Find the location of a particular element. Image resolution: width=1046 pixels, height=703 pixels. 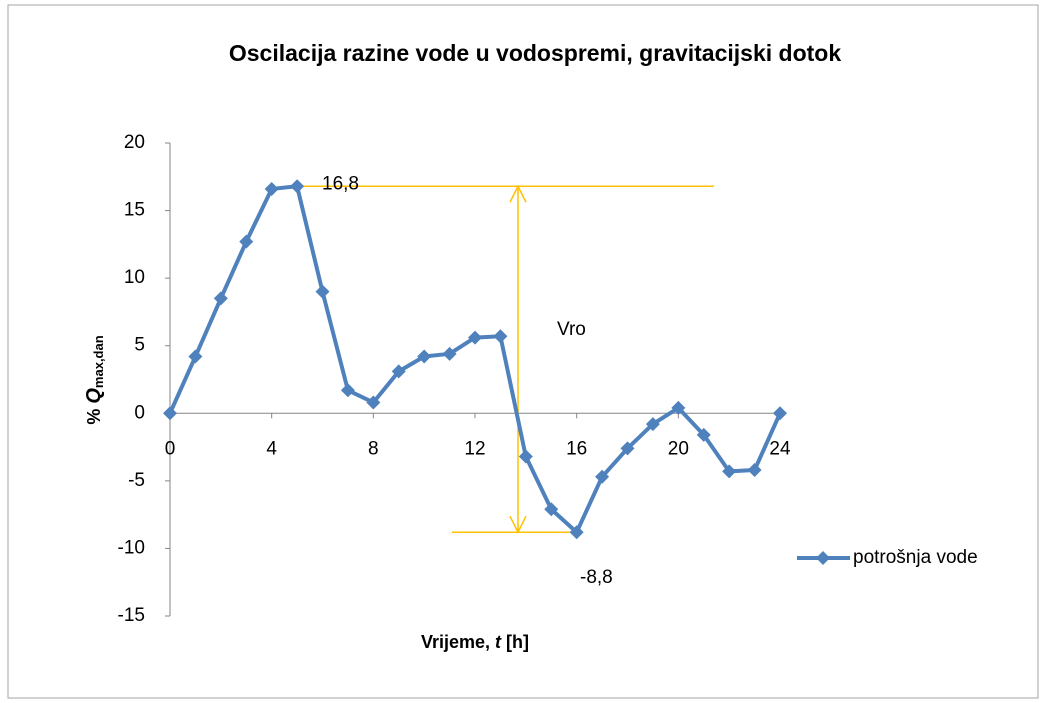

y-tick-label: 20 is located at coordinates (134, 142).